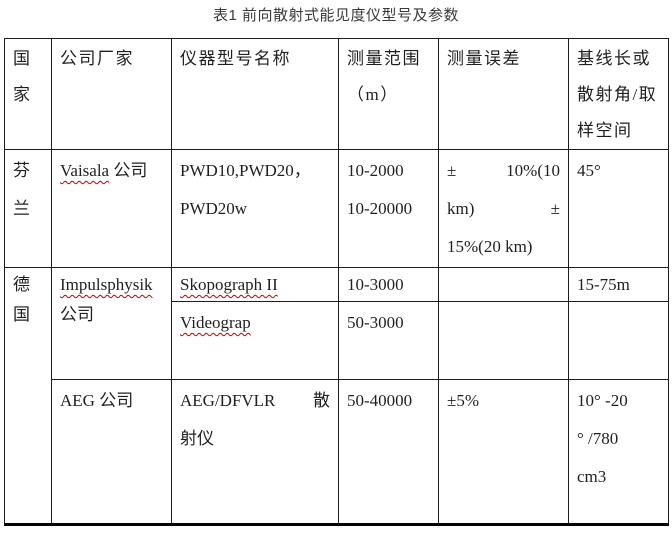 The height and width of the screenshot is (535, 672). What do you see at coordinates (335, 15) in the screenshot?
I see `page-title: 表1 前向散射式能见度仪型号及参数` at bounding box center [335, 15].